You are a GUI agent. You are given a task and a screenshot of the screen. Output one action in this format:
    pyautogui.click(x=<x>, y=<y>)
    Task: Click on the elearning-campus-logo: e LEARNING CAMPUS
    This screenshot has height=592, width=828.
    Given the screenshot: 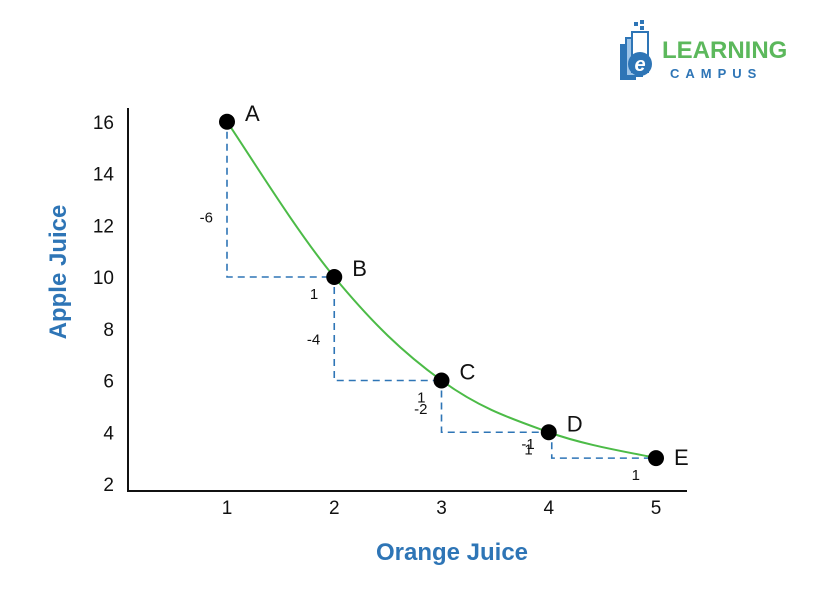 What is the action you would take?
    pyautogui.click(x=703, y=50)
    